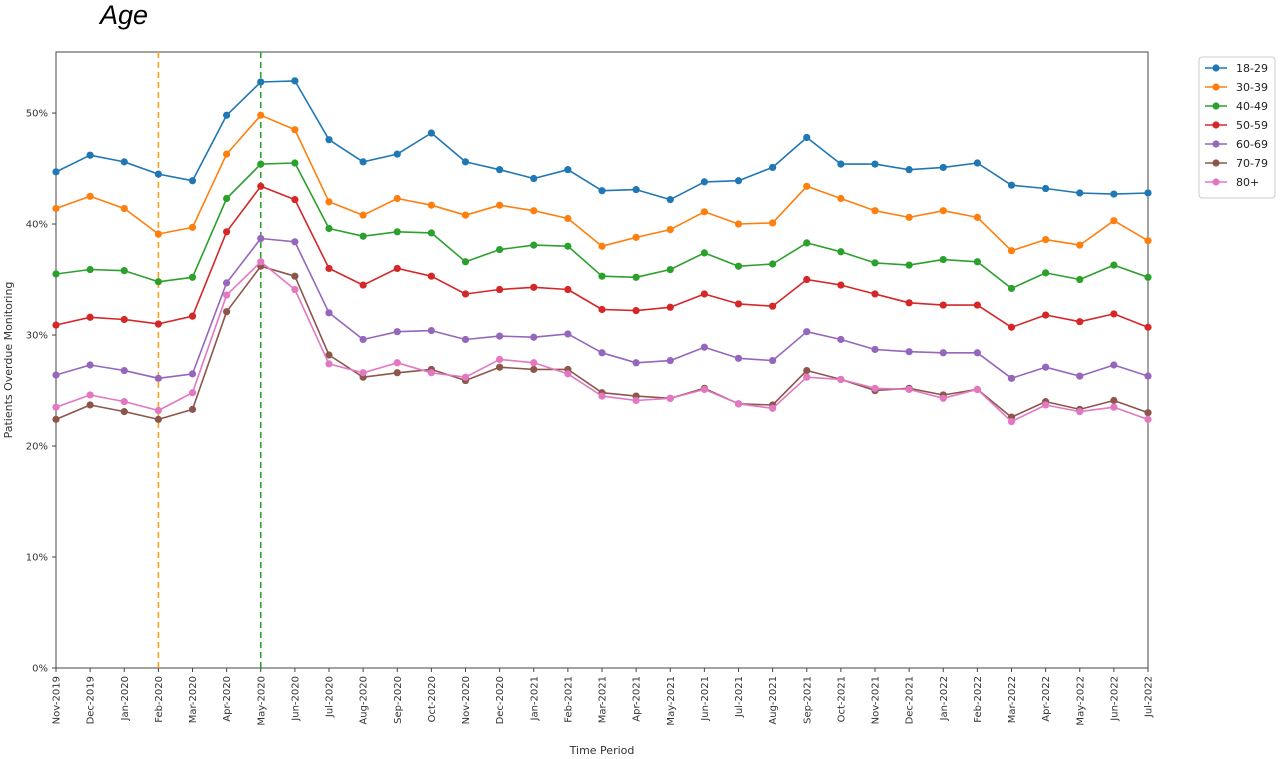 Image resolution: width=1280 pixels, height=759 pixels. What do you see at coordinates (1252, 163) in the screenshot?
I see `legend-label: 70-79` at bounding box center [1252, 163].